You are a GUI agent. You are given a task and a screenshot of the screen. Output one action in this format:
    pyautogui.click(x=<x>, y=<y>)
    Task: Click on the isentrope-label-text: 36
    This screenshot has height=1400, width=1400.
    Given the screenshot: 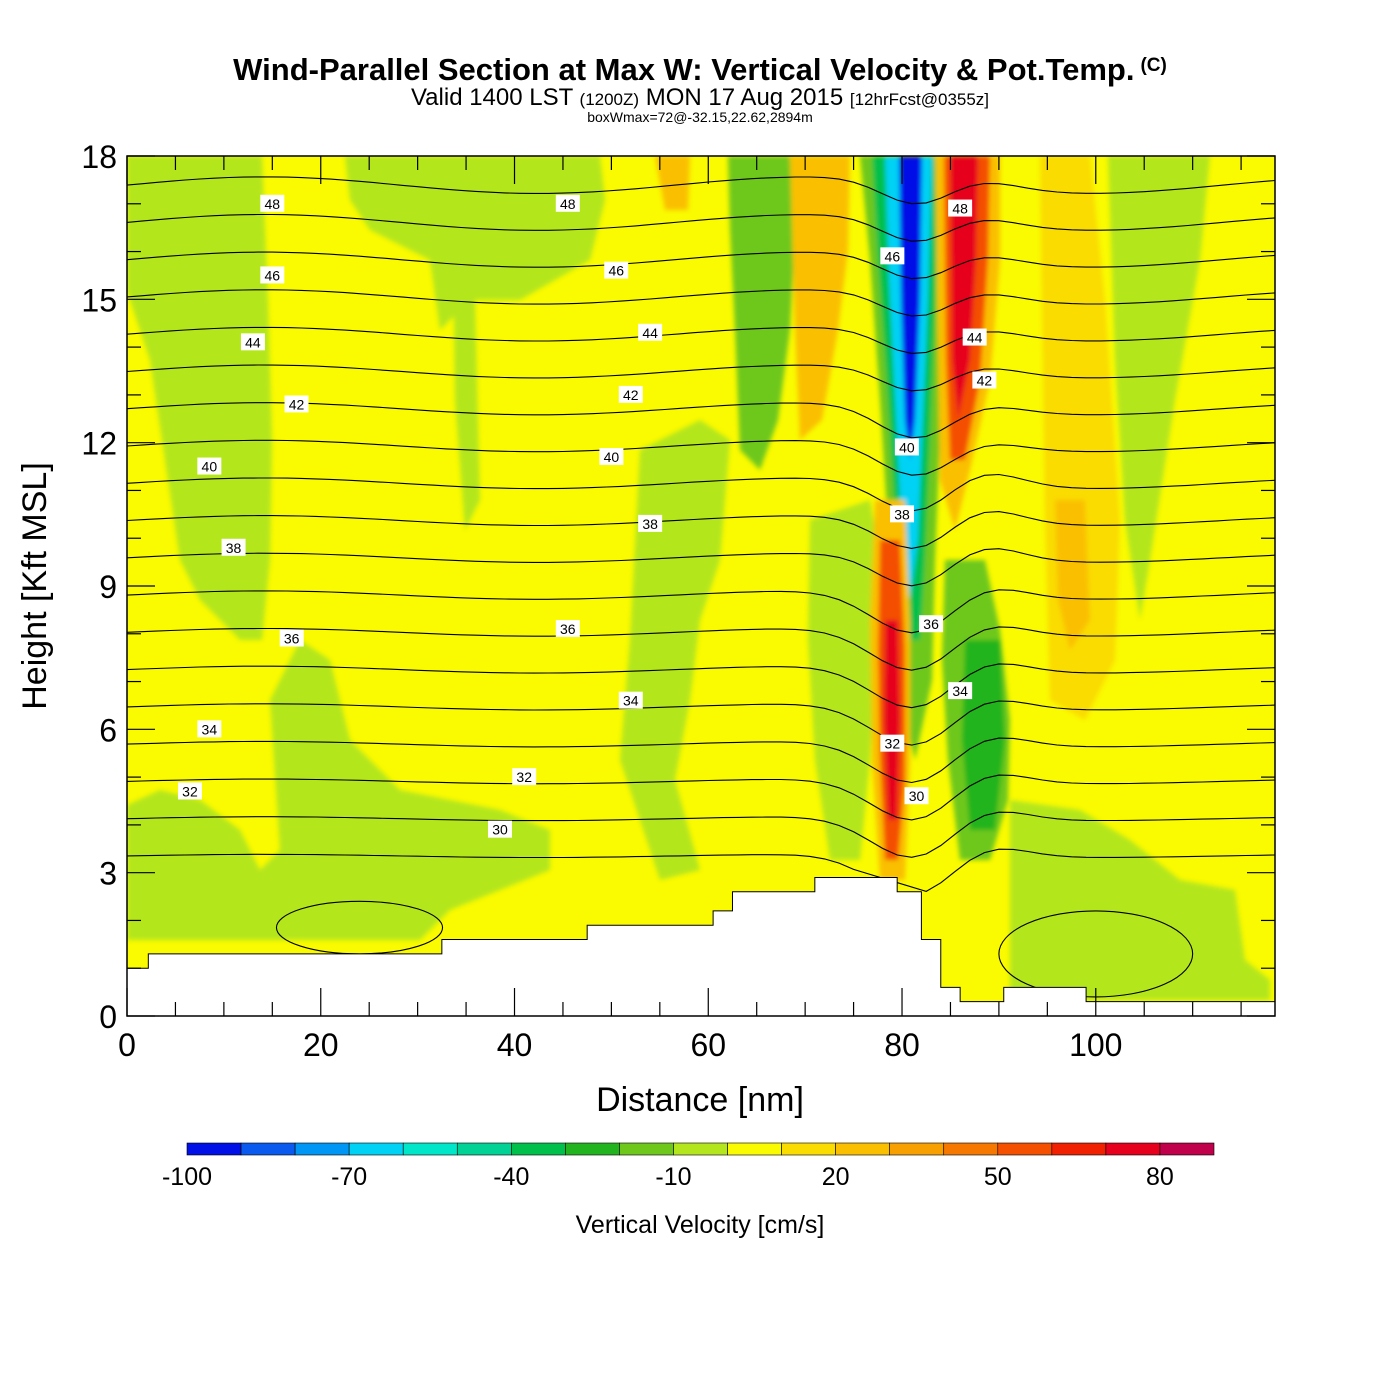 What is the action you would take?
    pyautogui.click(x=568, y=629)
    